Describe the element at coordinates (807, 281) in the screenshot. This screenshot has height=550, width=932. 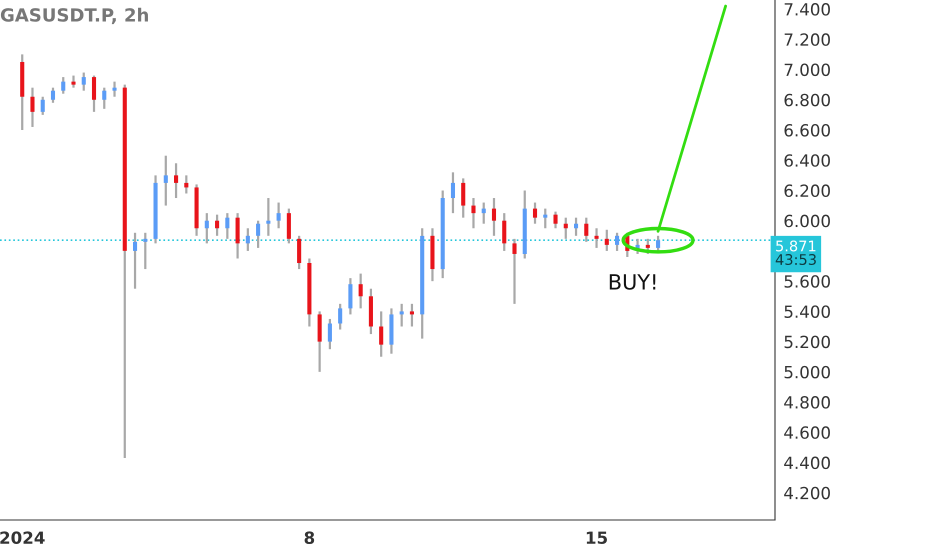
I see `y-tick-label: 5.600` at that location.